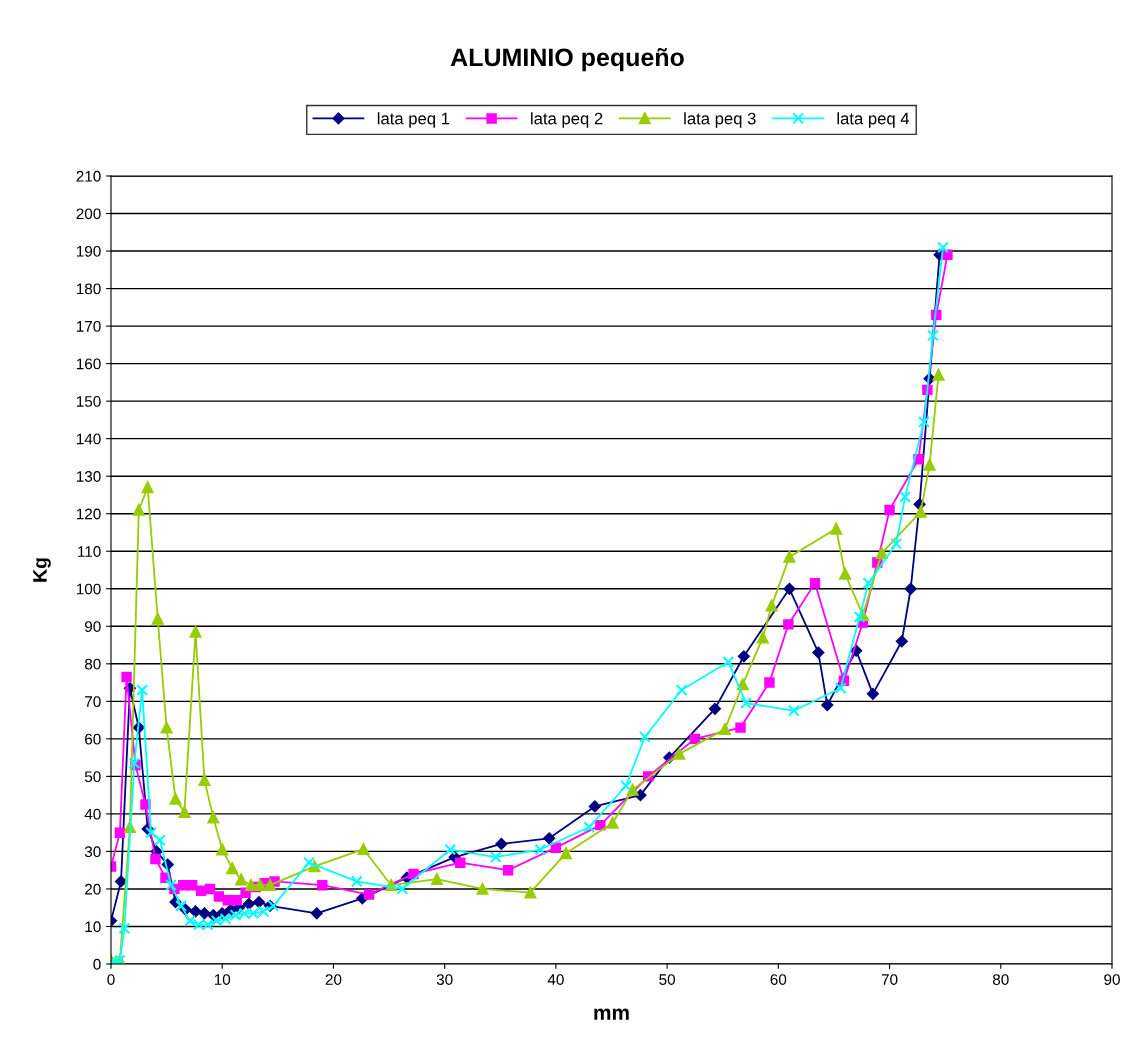 The width and height of the screenshot is (1135, 1063). What do you see at coordinates (1112, 979) in the screenshot?
I see `x-tick-label: 90` at bounding box center [1112, 979].